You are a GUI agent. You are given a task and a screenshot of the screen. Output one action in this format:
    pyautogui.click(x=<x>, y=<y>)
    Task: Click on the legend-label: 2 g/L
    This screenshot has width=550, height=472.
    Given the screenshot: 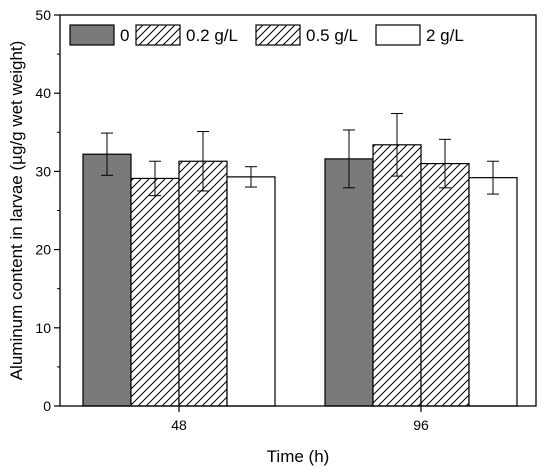 What is the action you would take?
    pyautogui.click(x=445, y=35)
    